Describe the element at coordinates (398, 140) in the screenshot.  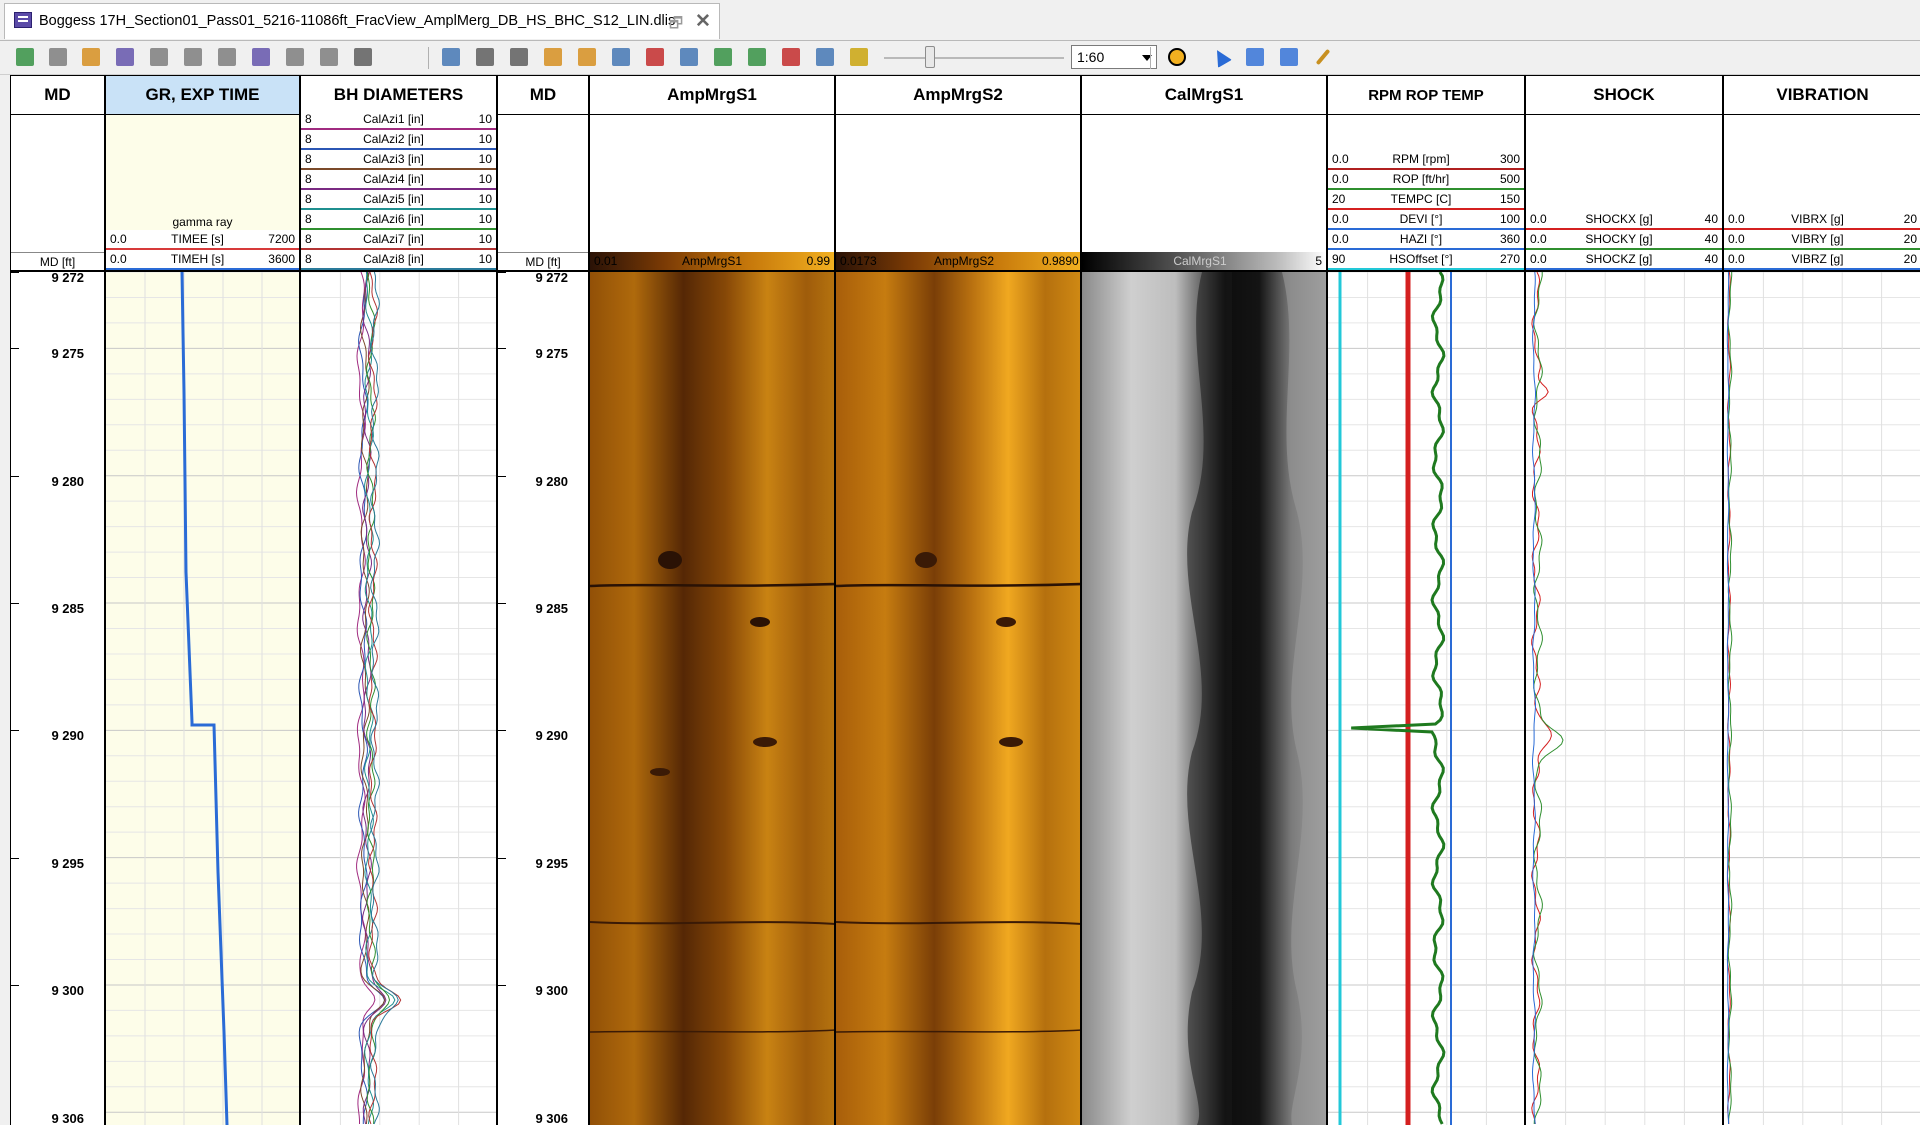
I see `curve-legend-row: 8 CalAzi2 [in] 10` at that location.